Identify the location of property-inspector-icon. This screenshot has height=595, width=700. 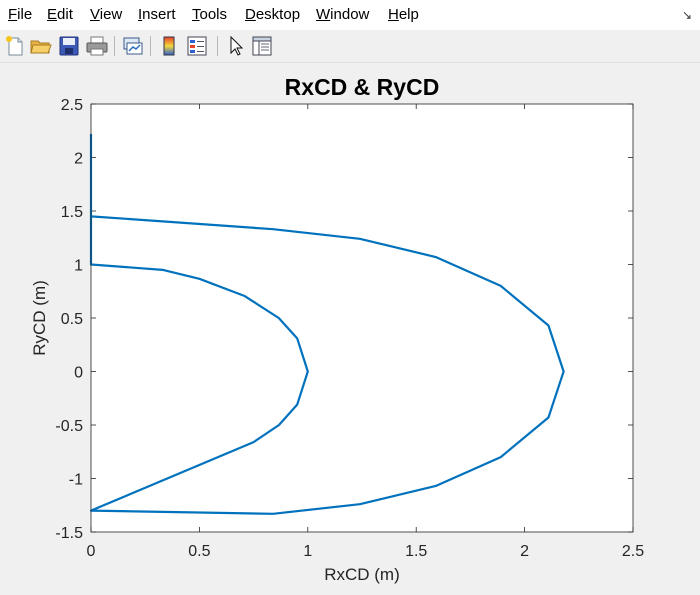
(262, 46).